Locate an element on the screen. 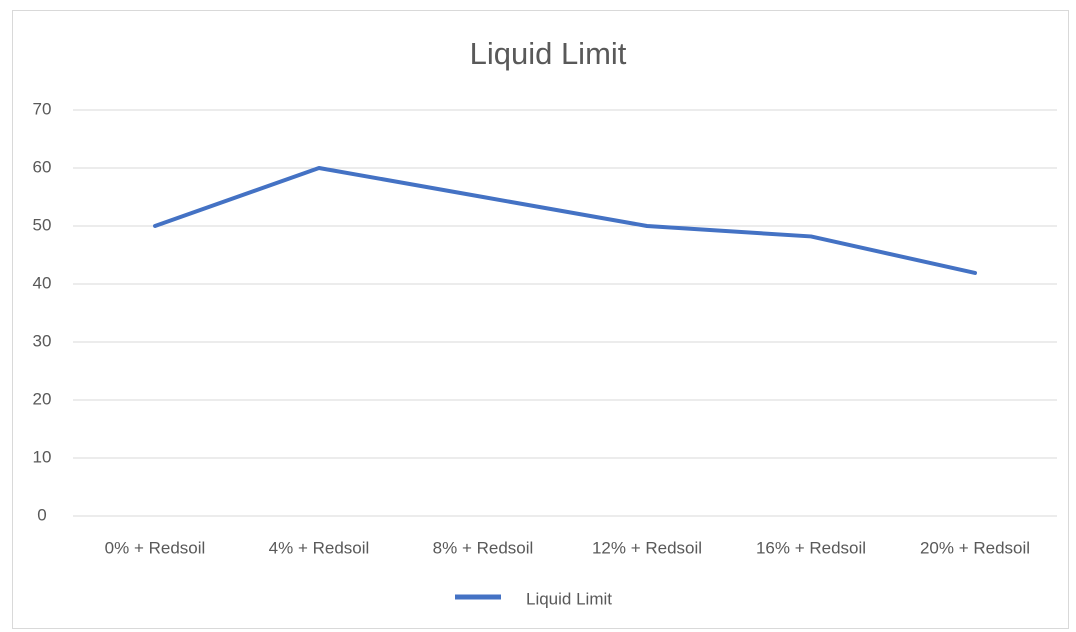 This screenshot has height=632, width=1076. y-tick-label: 70 is located at coordinates (42, 108).